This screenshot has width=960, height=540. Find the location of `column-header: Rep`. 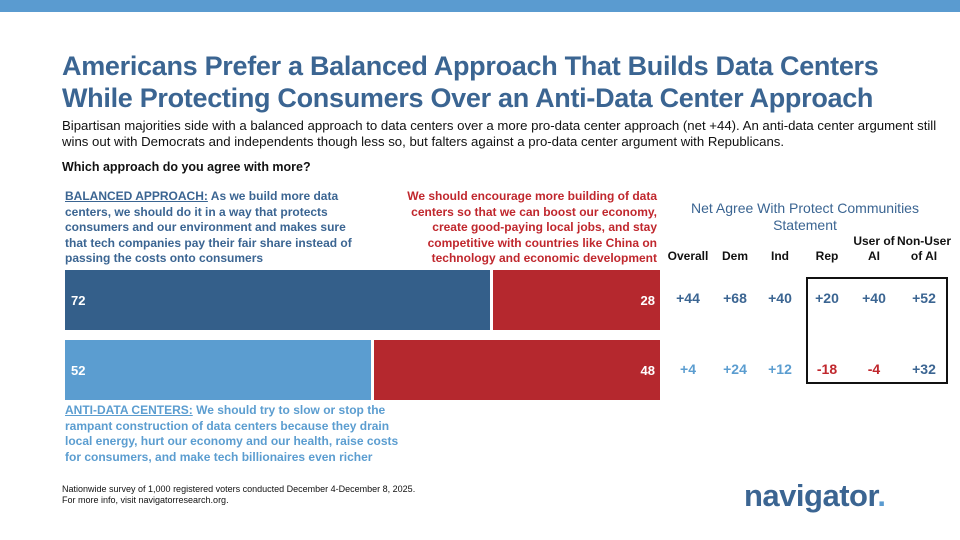

column-header: Rep is located at coordinates (827, 256).